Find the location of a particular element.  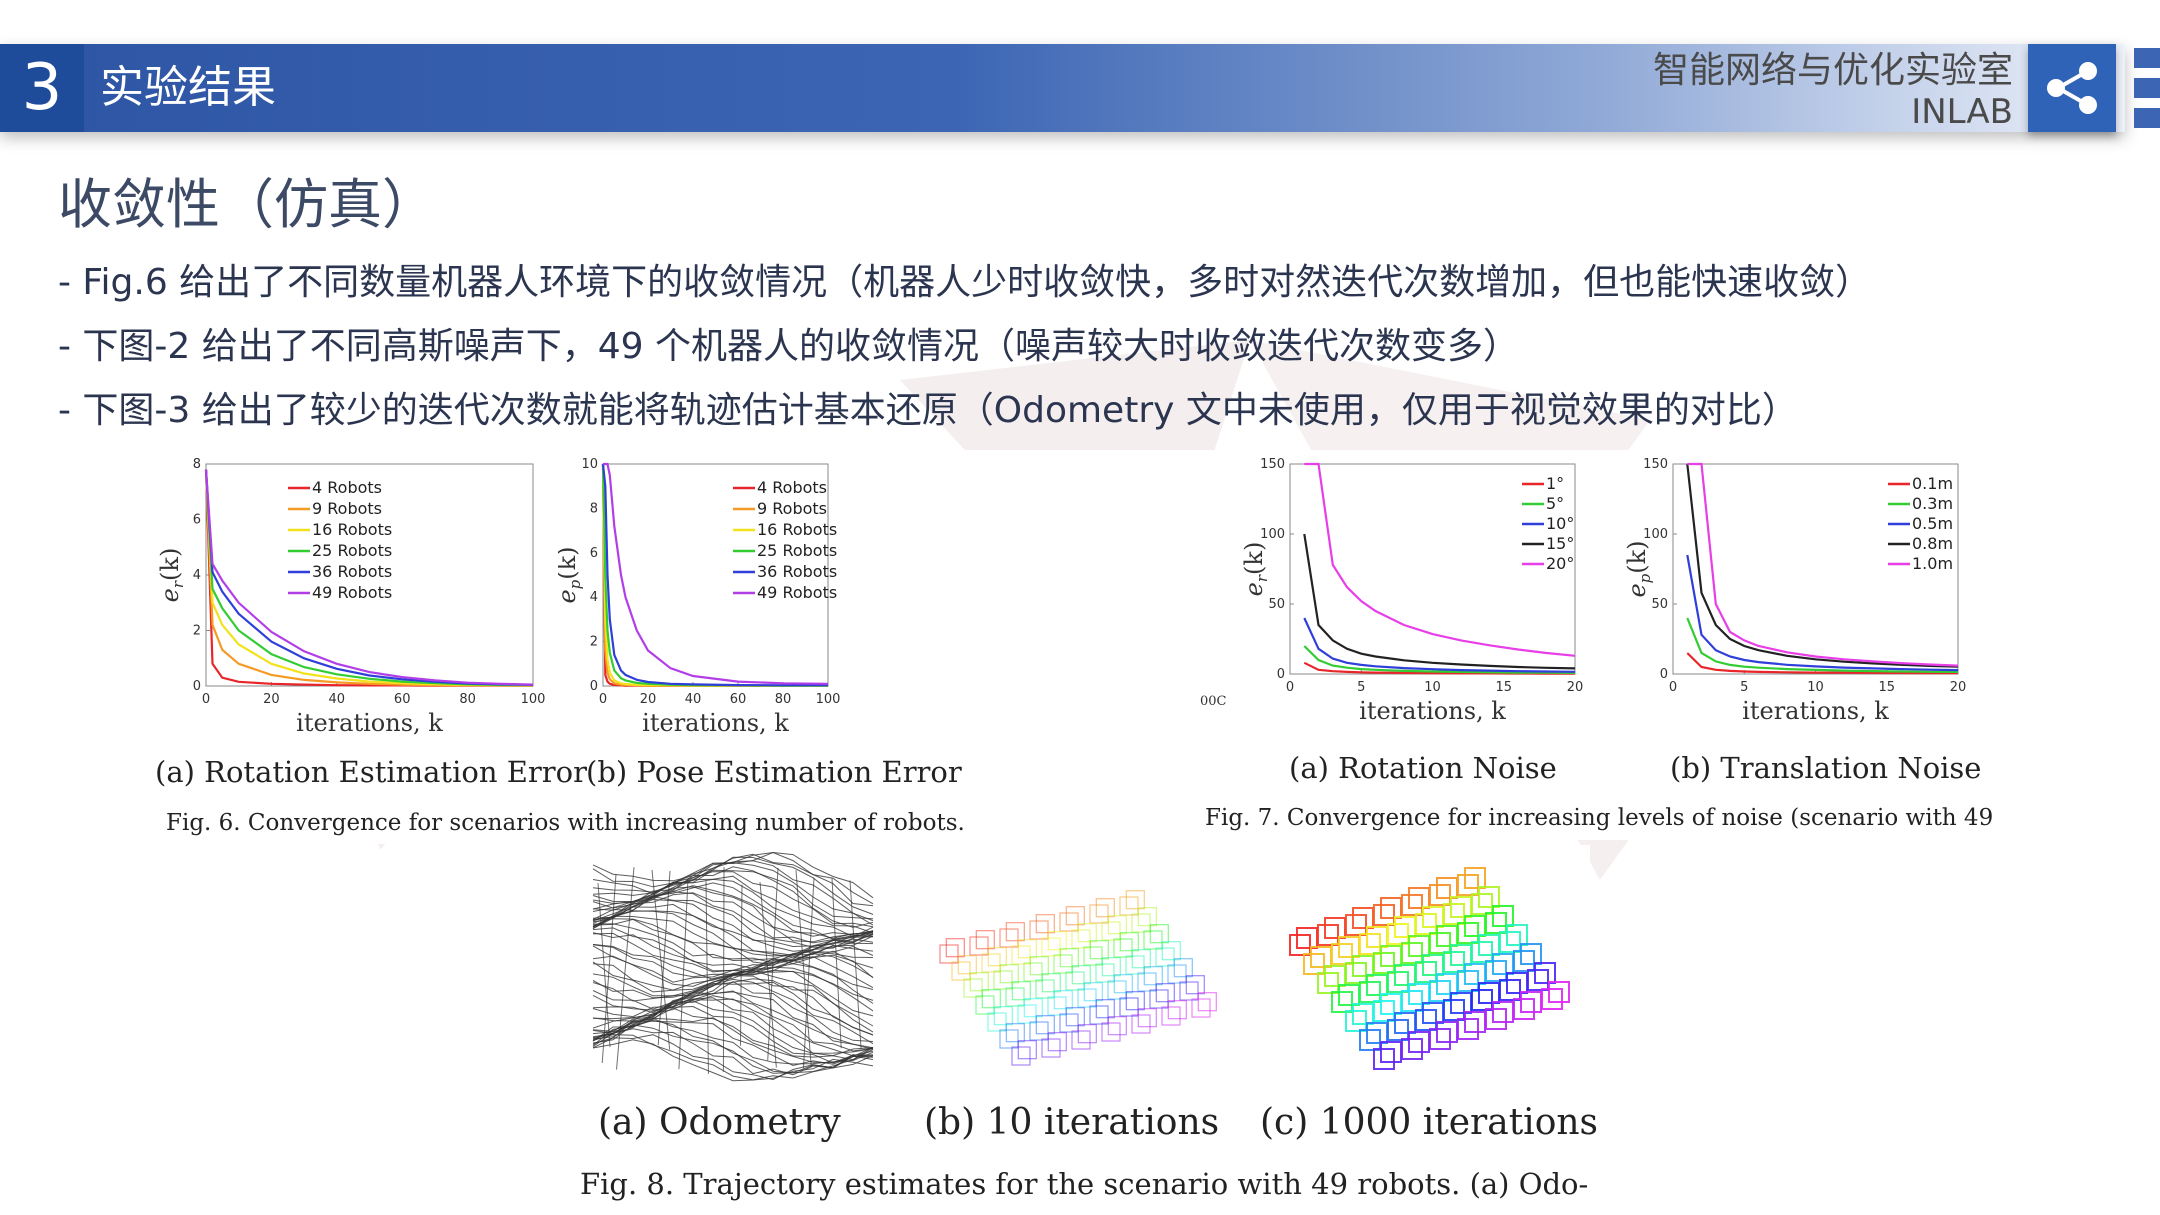

legend-entry: 0.1m is located at coordinates (1932, 483).